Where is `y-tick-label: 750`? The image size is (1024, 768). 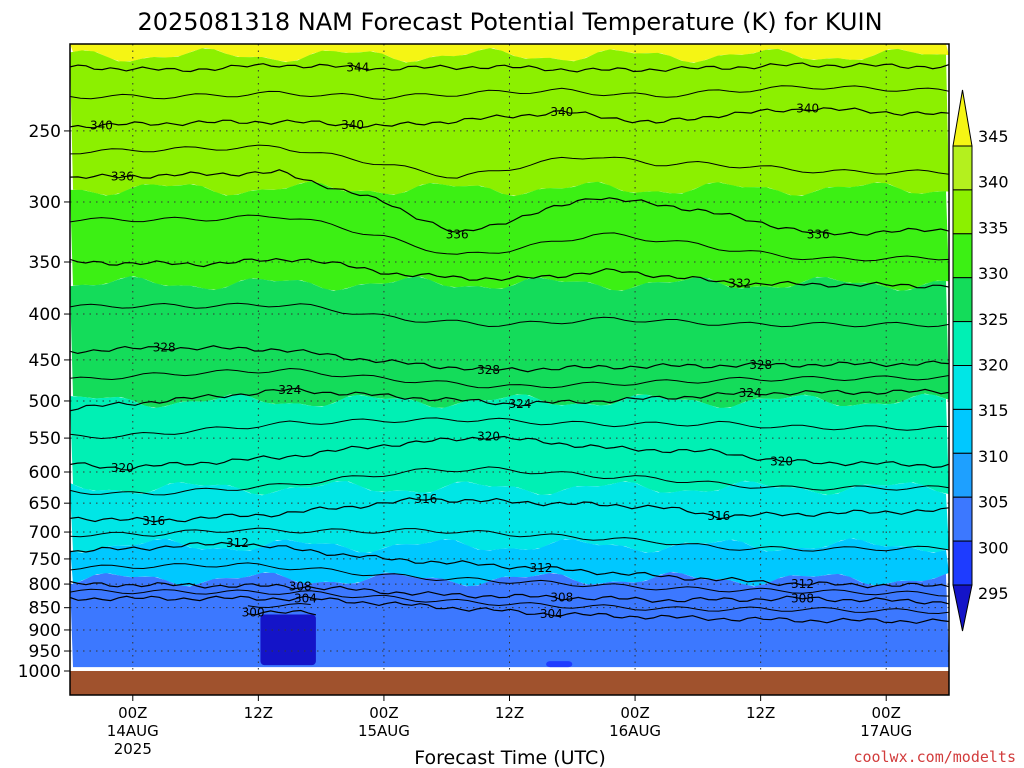 y-tick-label: 750 is located at coordinates (45, 560).